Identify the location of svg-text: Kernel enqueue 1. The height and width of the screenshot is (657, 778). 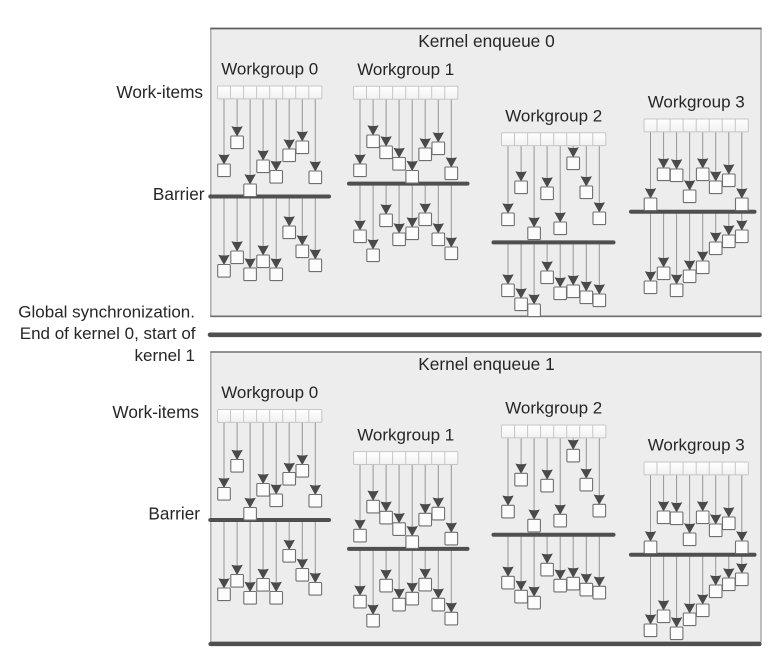
(486, 364).